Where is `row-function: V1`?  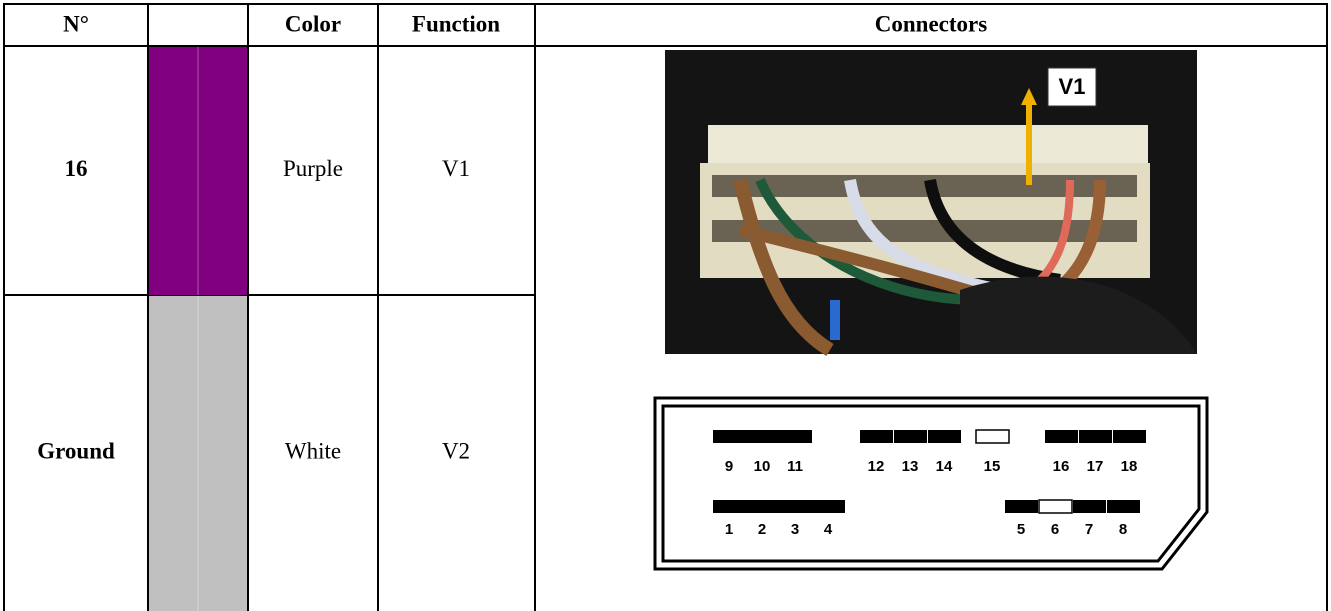 row-function: V1 is located at coordinates (456, 168).